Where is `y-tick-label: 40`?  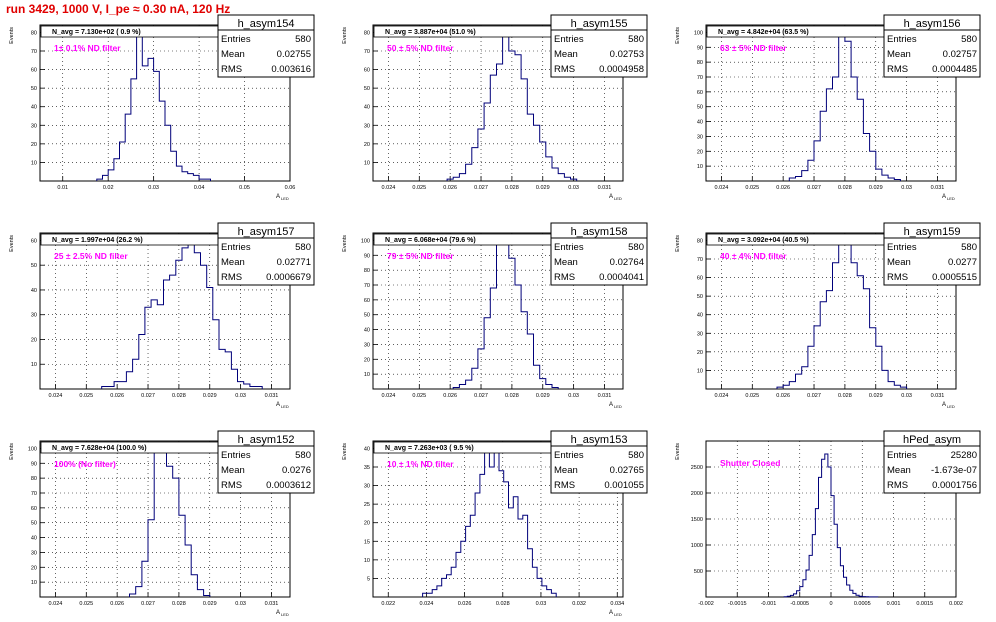
y-tick-label: 40 is located at coordinates (34, 291).